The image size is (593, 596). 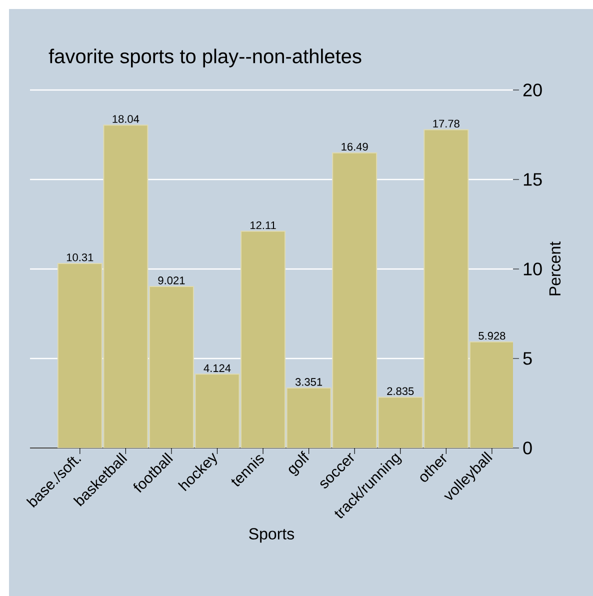 I want to click on data-label: 18.04, so click(x=126, y=119).